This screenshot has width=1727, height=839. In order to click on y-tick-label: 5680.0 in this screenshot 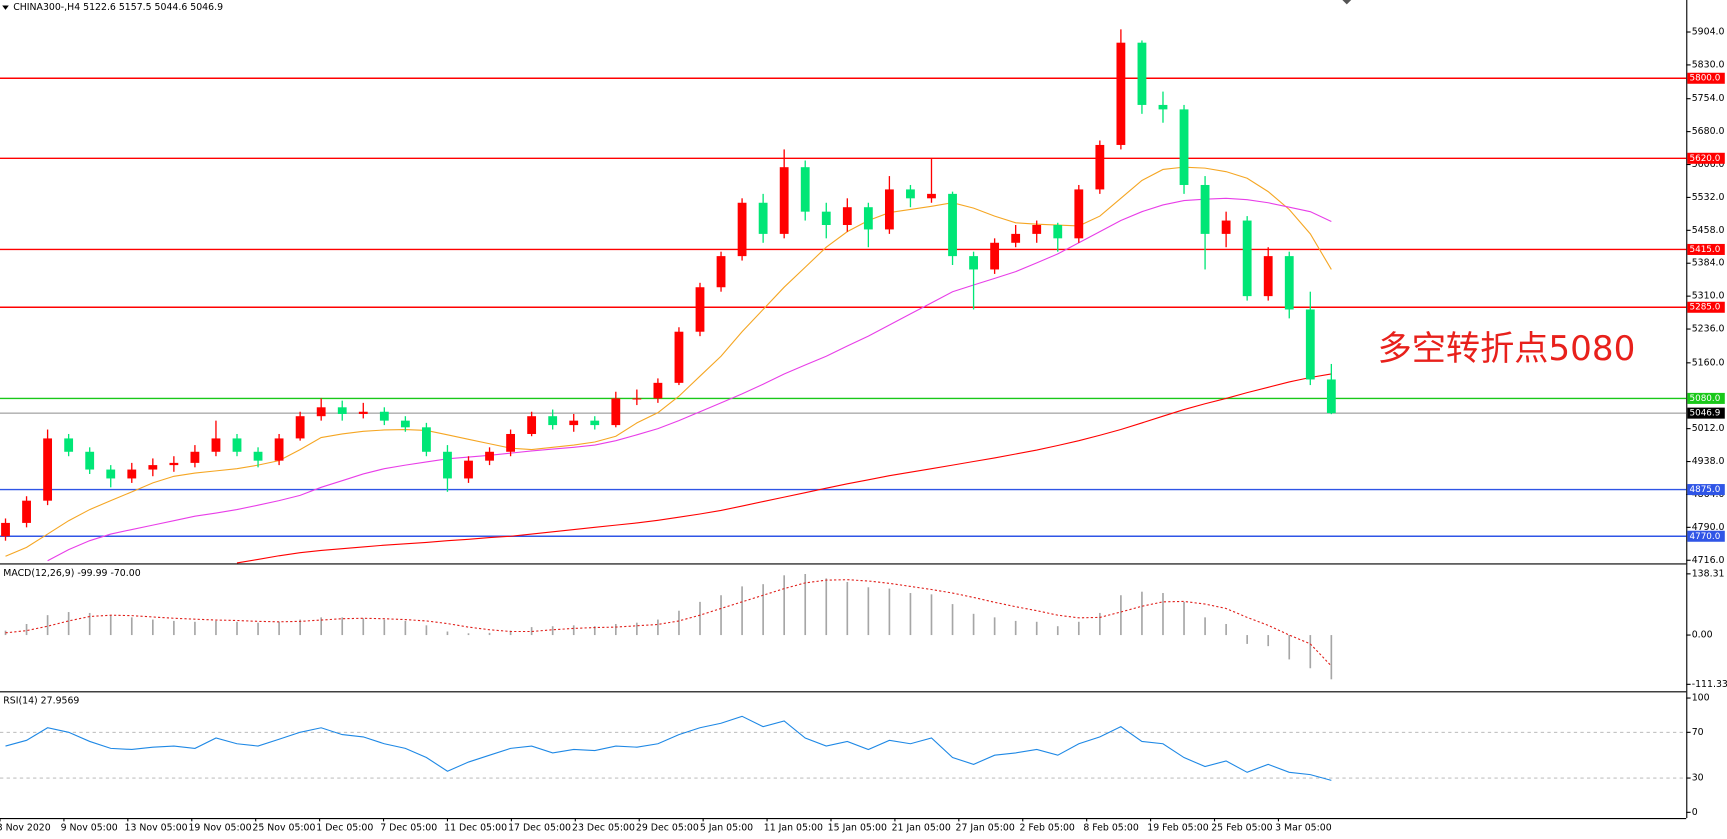, I will do `click(1708, 131)`.